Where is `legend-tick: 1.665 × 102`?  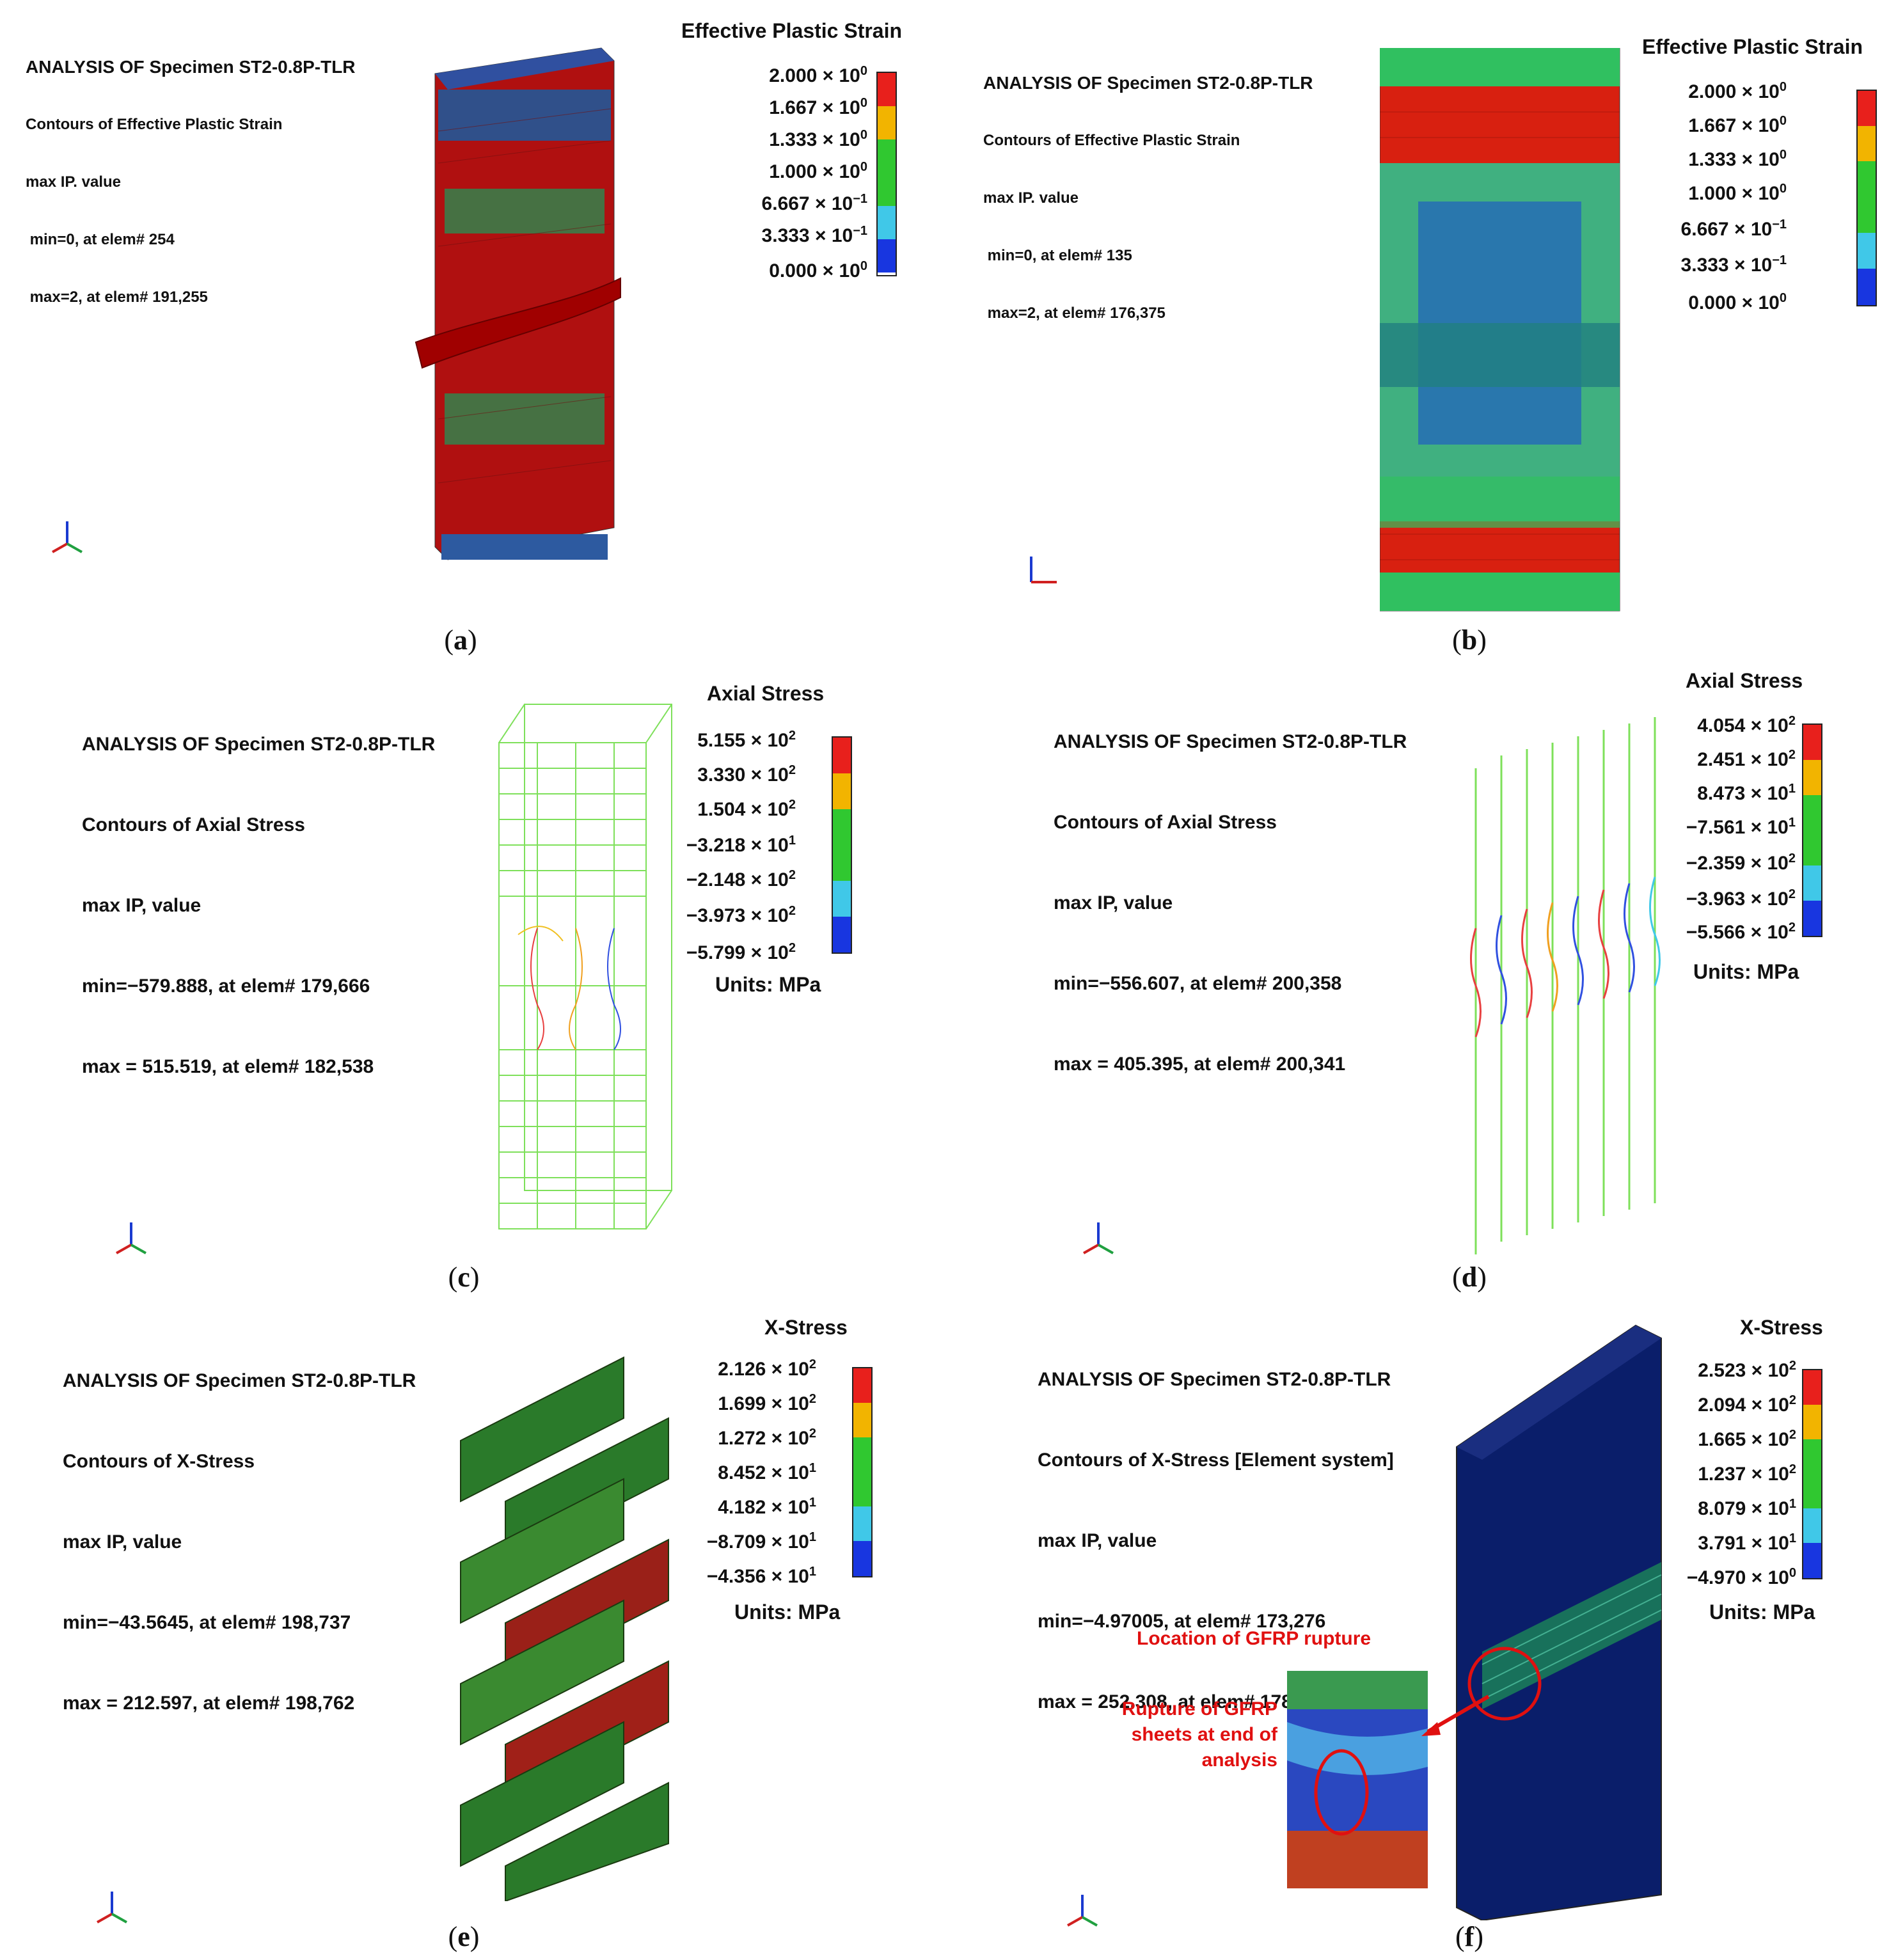
legend-tick: 1.665 × 102 is located at coordinates (1747, 1439).